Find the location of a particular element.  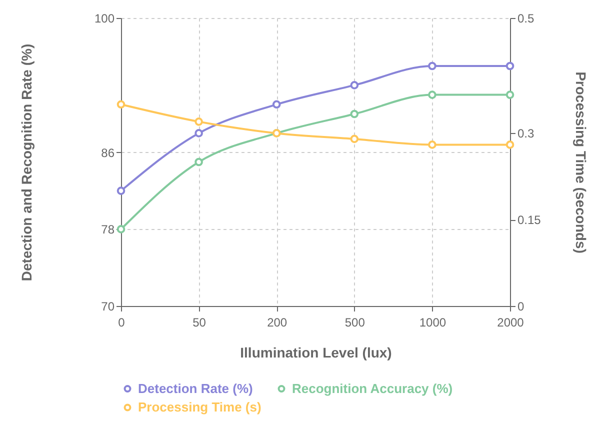

y2-tick-label: 0.15 is located at coordinates (530, 220).